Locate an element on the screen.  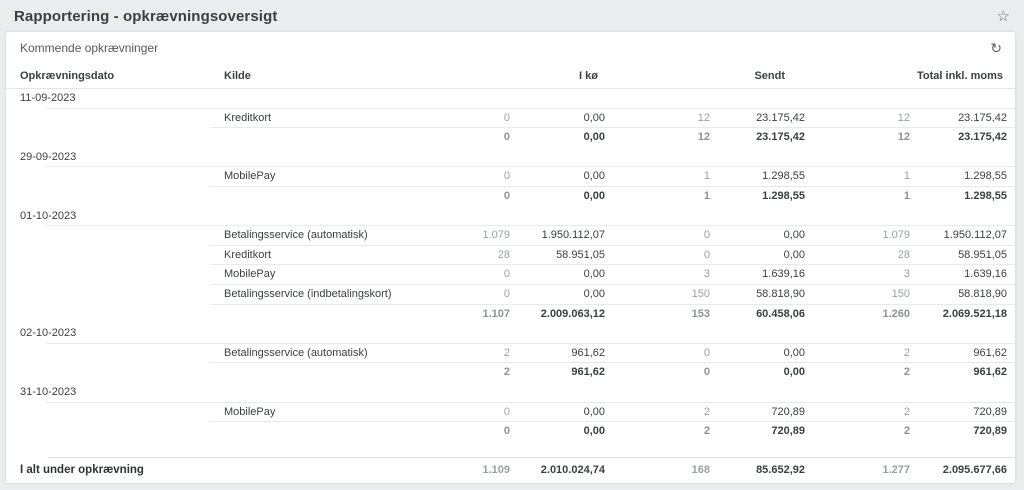
sent-amount: 23.175,42 is located at coordinates (780, 137).